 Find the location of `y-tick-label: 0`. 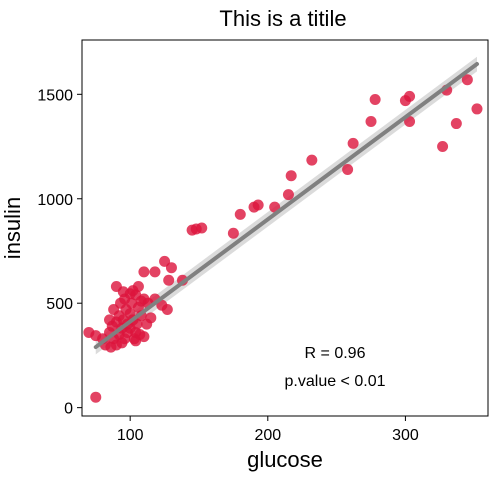

y-tick-label: 0 is located at coordinates (68, 409).